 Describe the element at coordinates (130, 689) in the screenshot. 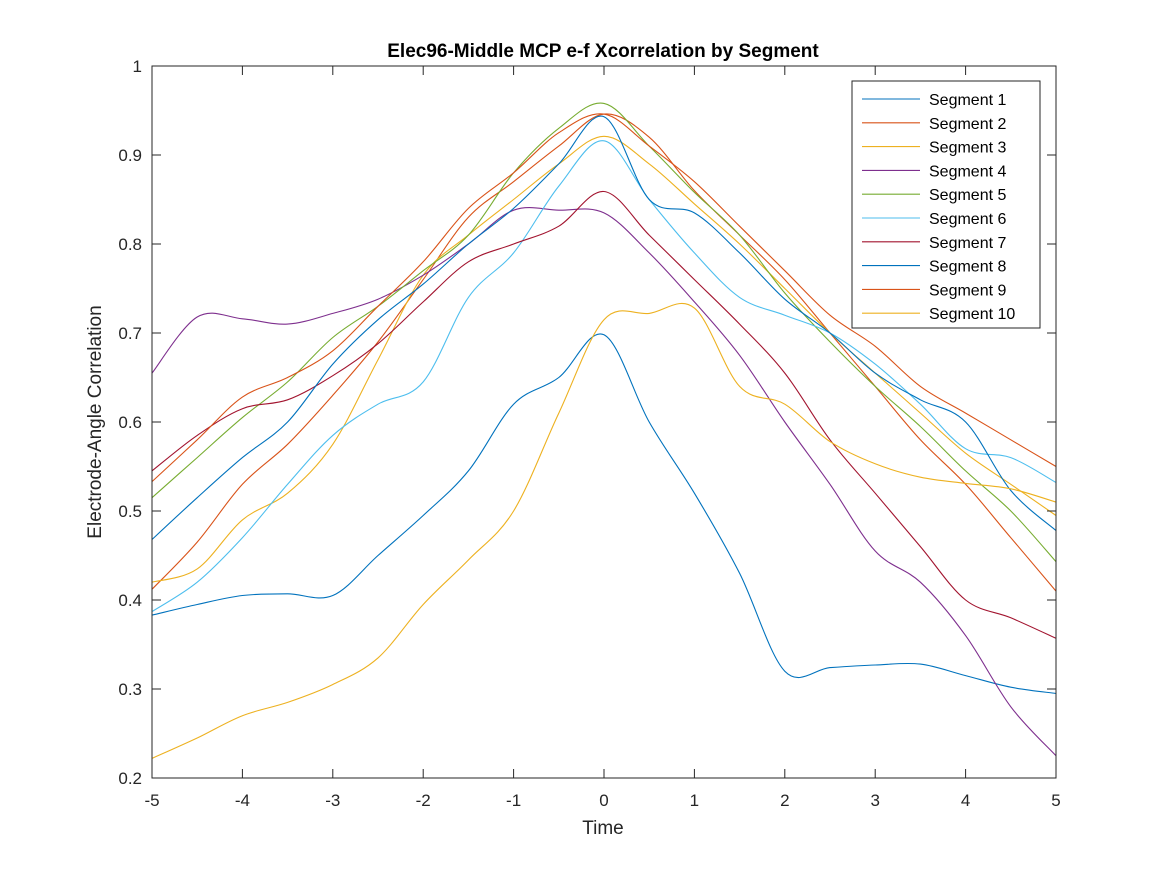

I see `y-tick-label: 0.3` at that location.